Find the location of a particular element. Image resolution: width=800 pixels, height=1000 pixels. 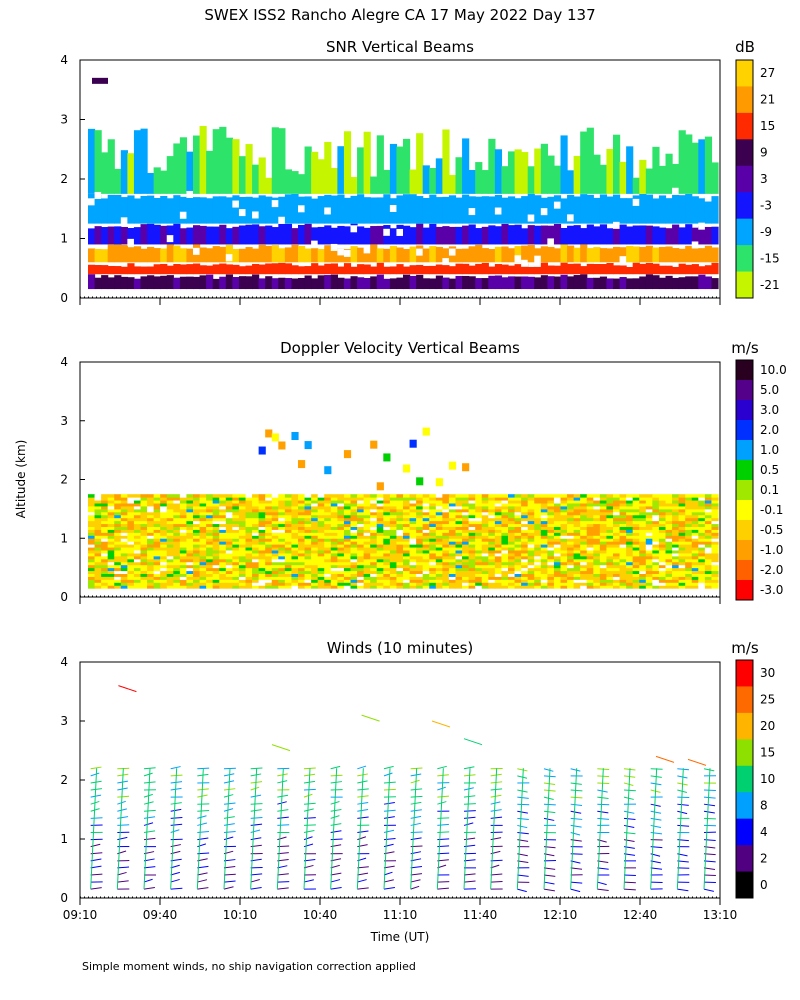

snr-gap is located at coordinates (131, 242).